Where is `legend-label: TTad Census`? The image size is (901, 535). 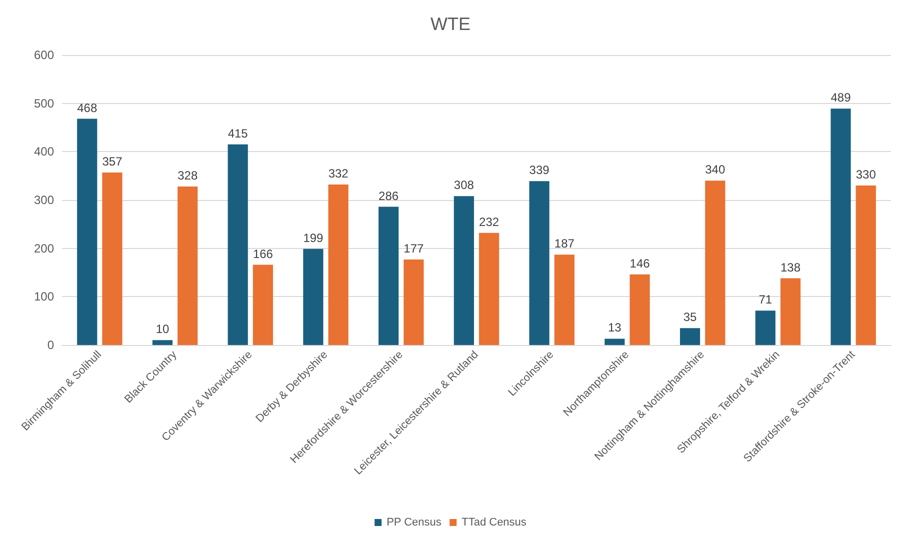 legend-label: TTad Census is located at coordinates (494, 522).